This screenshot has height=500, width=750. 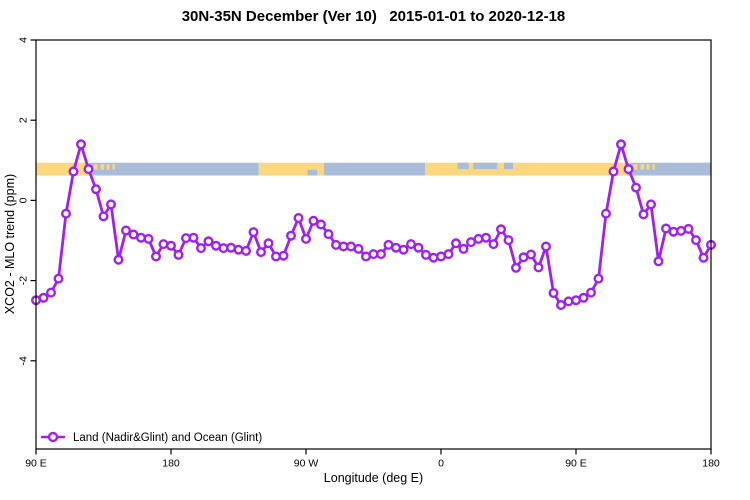 I want to click on y-tick-label: 2, so click(x=24, y=120).